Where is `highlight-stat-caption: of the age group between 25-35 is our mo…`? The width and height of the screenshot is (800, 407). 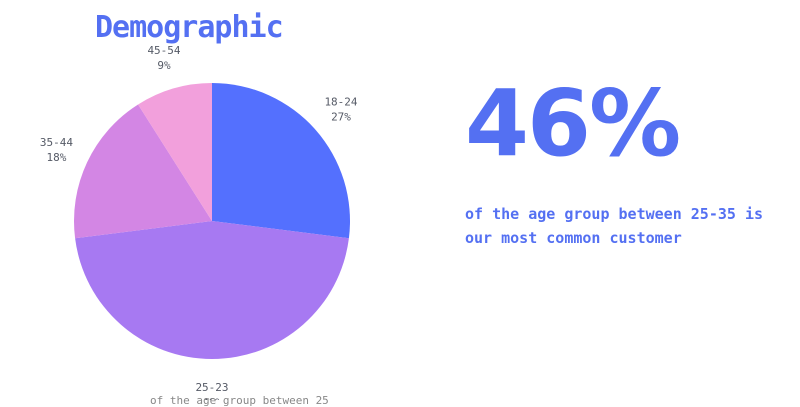 highlight-stat-caption: of the age group between 25-35 is our mo… is located at coordinates (614, 226).